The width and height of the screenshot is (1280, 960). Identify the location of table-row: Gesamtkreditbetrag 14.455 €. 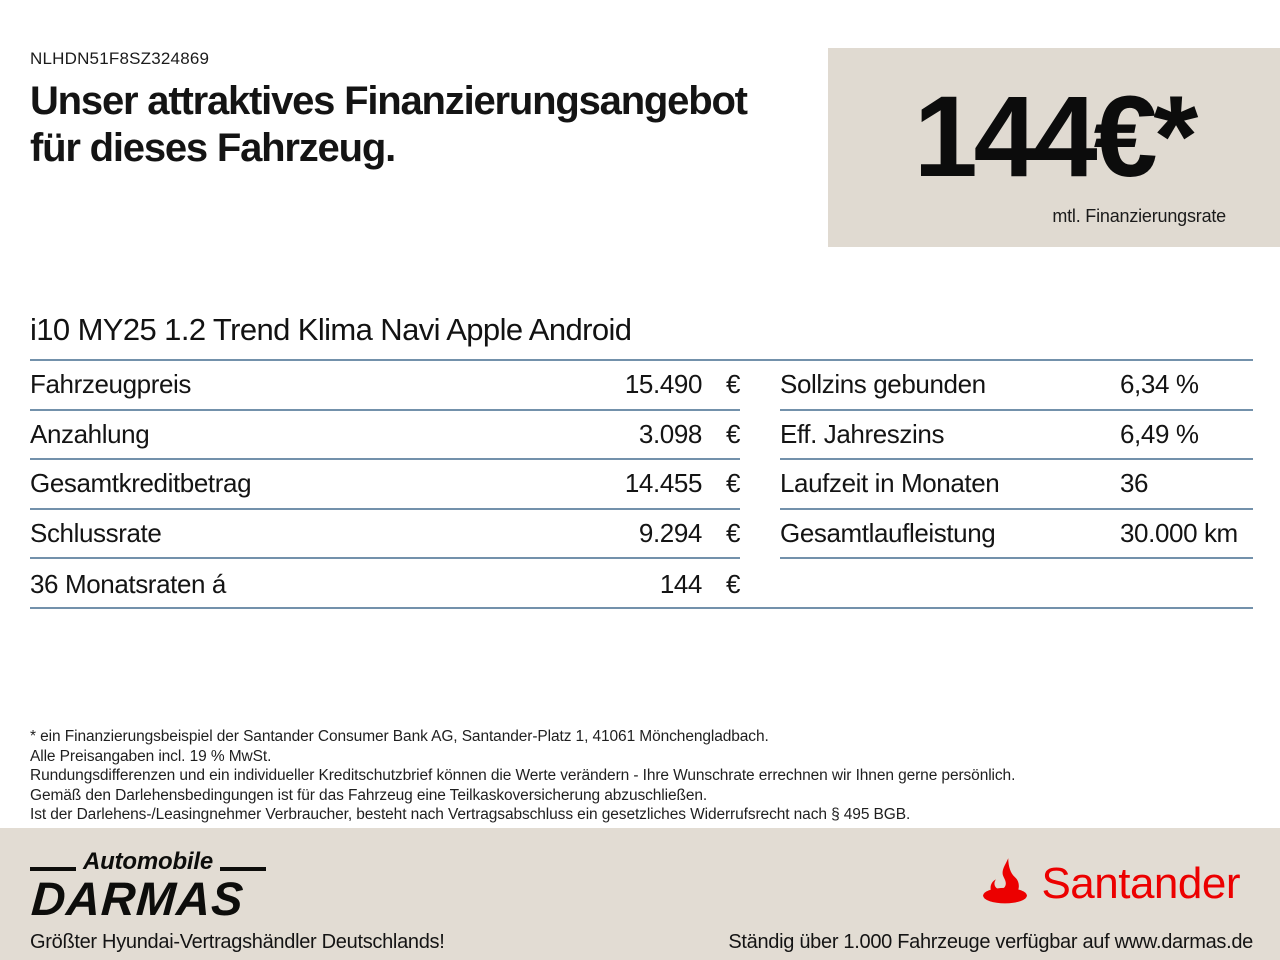
(385, 485).